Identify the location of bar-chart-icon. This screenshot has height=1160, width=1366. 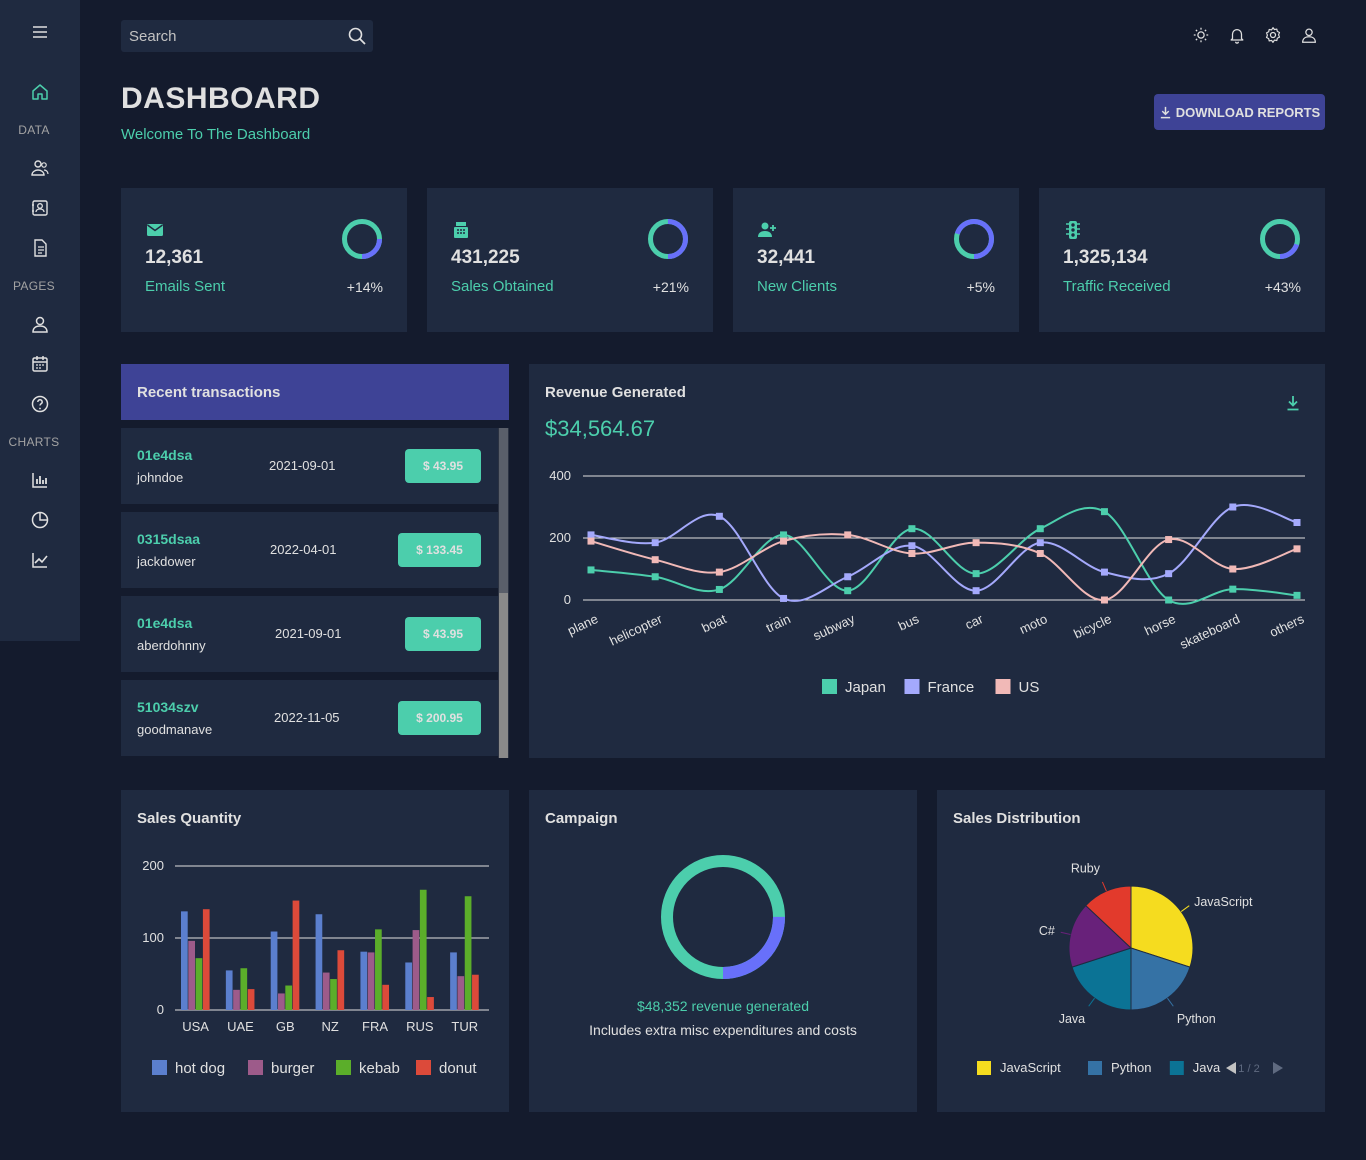
(39, 480).